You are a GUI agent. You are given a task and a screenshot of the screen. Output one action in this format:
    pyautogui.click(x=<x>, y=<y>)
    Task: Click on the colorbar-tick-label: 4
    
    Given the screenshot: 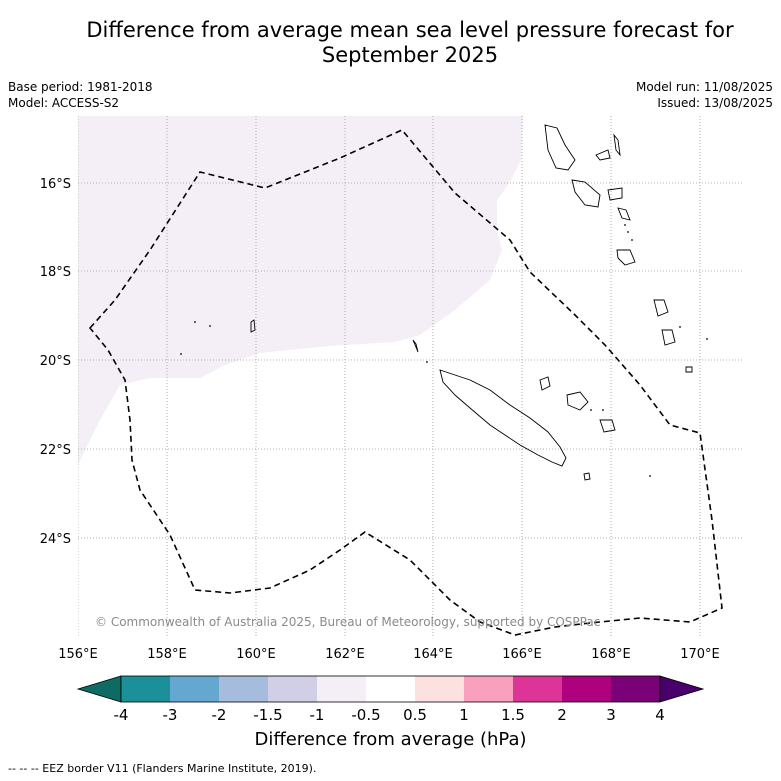 What is the action you would take?
    pyautogui.click(x=660, y=715)
    